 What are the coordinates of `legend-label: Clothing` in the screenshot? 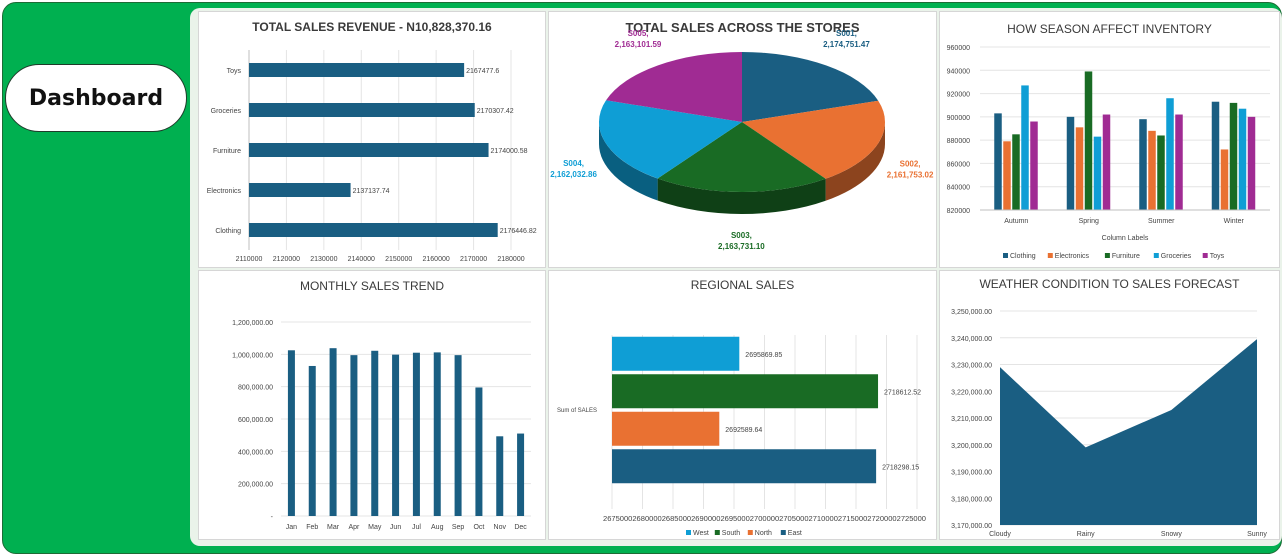 It's located at (1023, 256).